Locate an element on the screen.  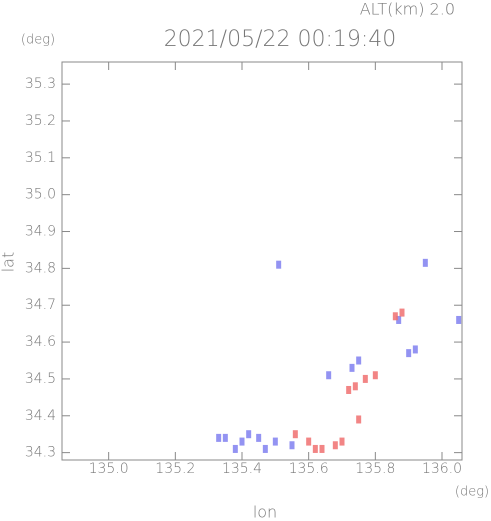
x-tick-label: 135.2 is located at coordinates (175, 469).